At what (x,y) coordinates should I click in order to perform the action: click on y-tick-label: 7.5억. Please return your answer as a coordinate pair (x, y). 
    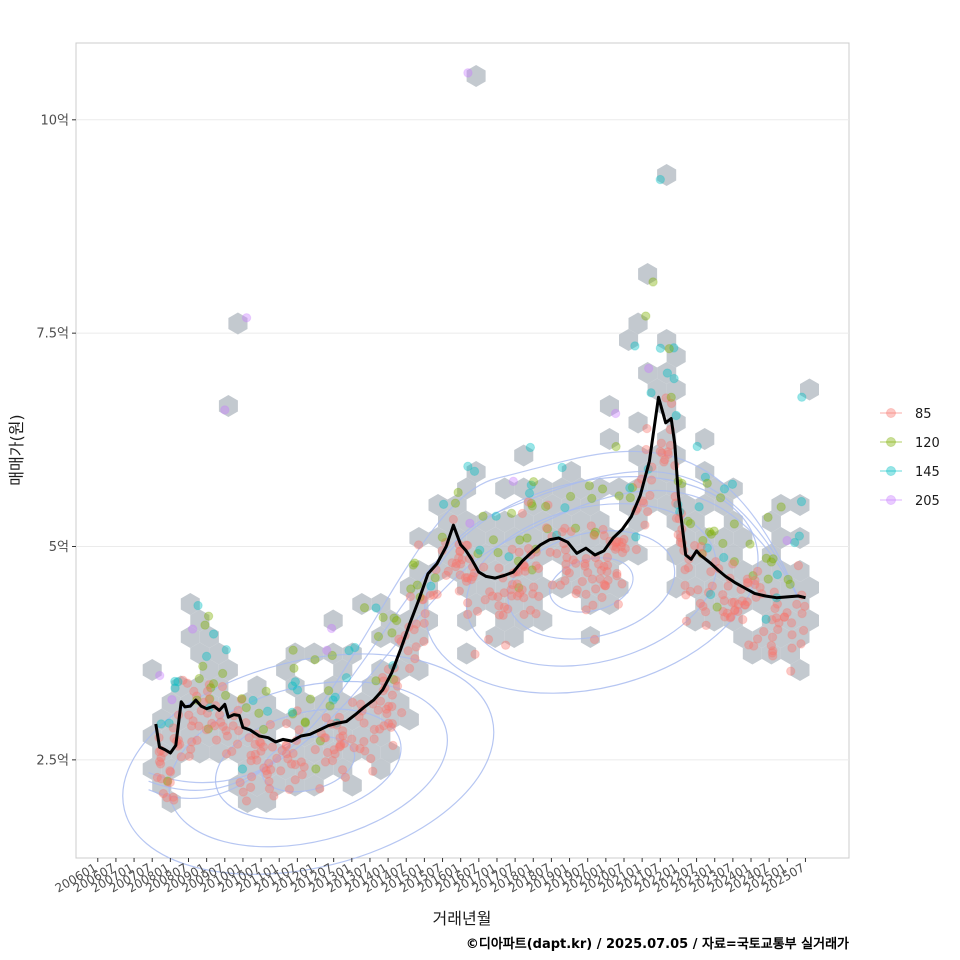
    Looking at the image, I should click on (52, 334).